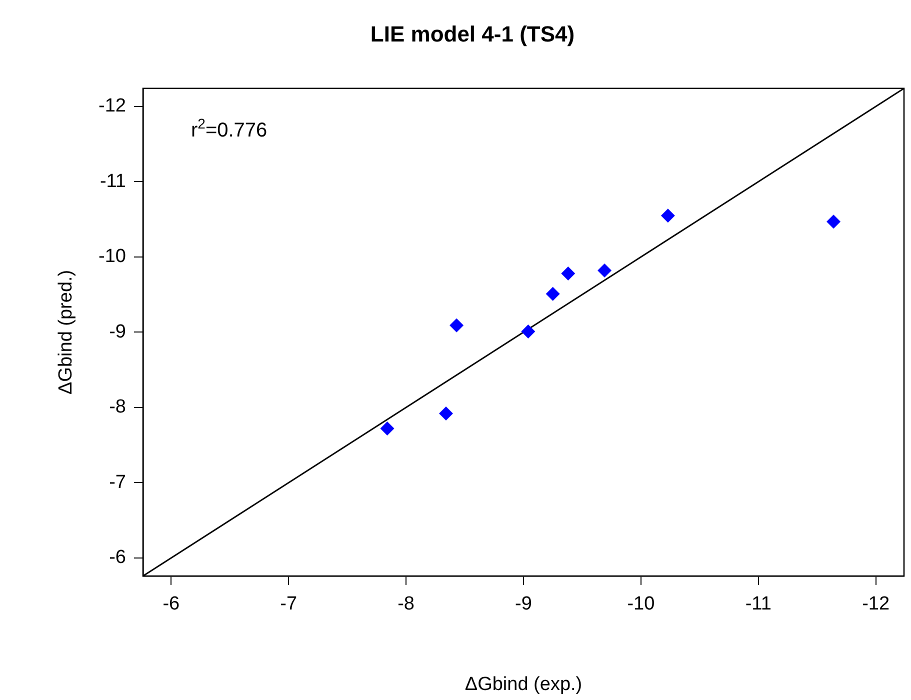 This screenshot has width=911, height=700. What do you see at coordinates (113, 181) in the screenshot?
I see `y-tick-label: -11` at bounding box center [113, 181].